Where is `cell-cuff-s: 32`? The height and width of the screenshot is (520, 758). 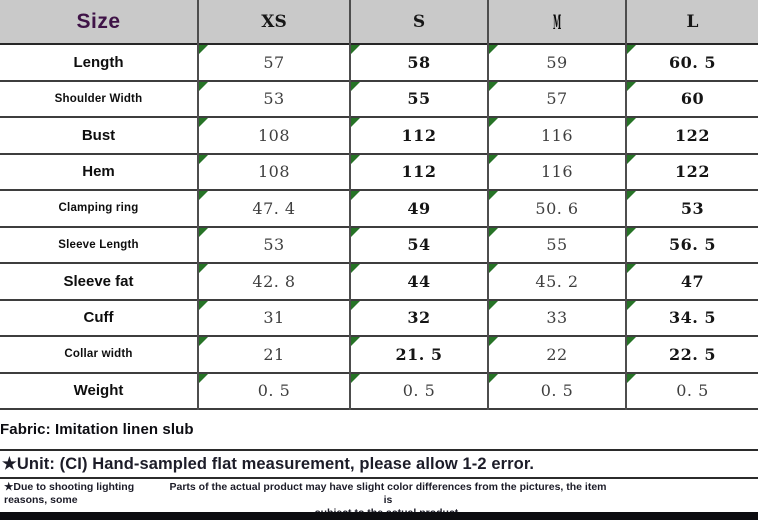 cell-cuff-s: 32 is located at coordinates (418, 317).